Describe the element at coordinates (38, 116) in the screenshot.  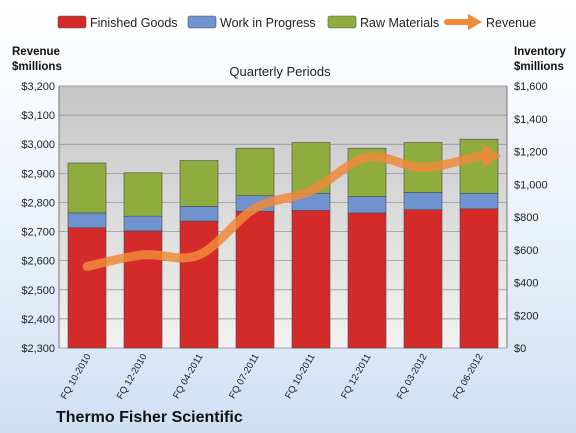
I see `left-tick-label: $3,100` at that location.